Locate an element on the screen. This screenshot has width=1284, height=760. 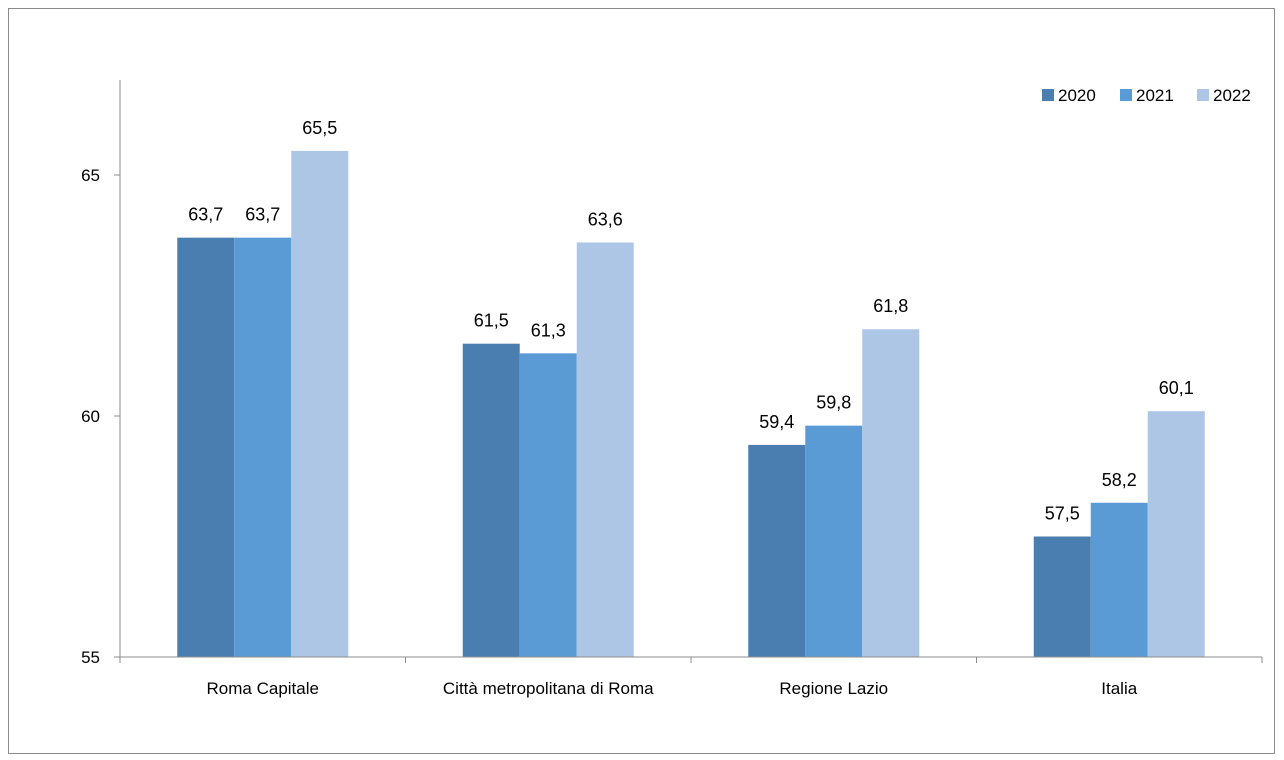
legend-label-2022: 2022 is located at coordinates (1232, 95).